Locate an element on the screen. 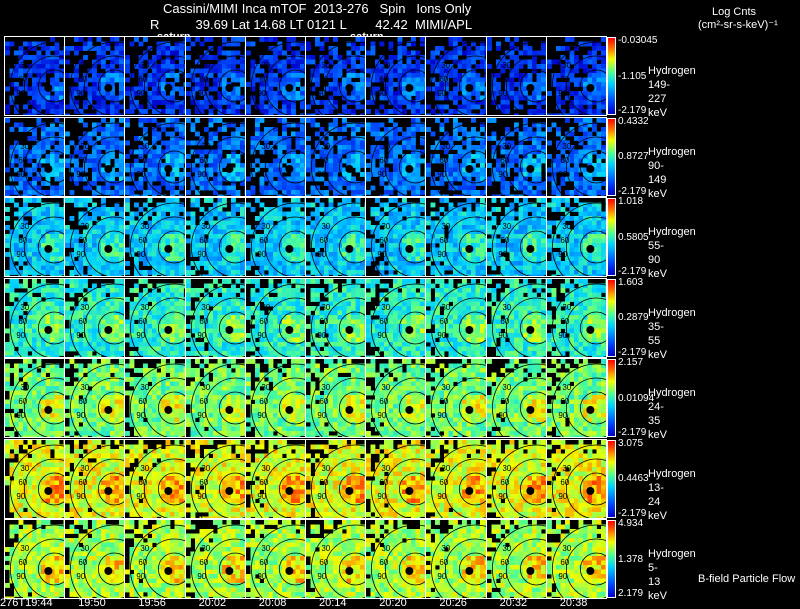 The image size is (800, 609). time-tick-label: 20:02 is located at coordinates (212, 603).